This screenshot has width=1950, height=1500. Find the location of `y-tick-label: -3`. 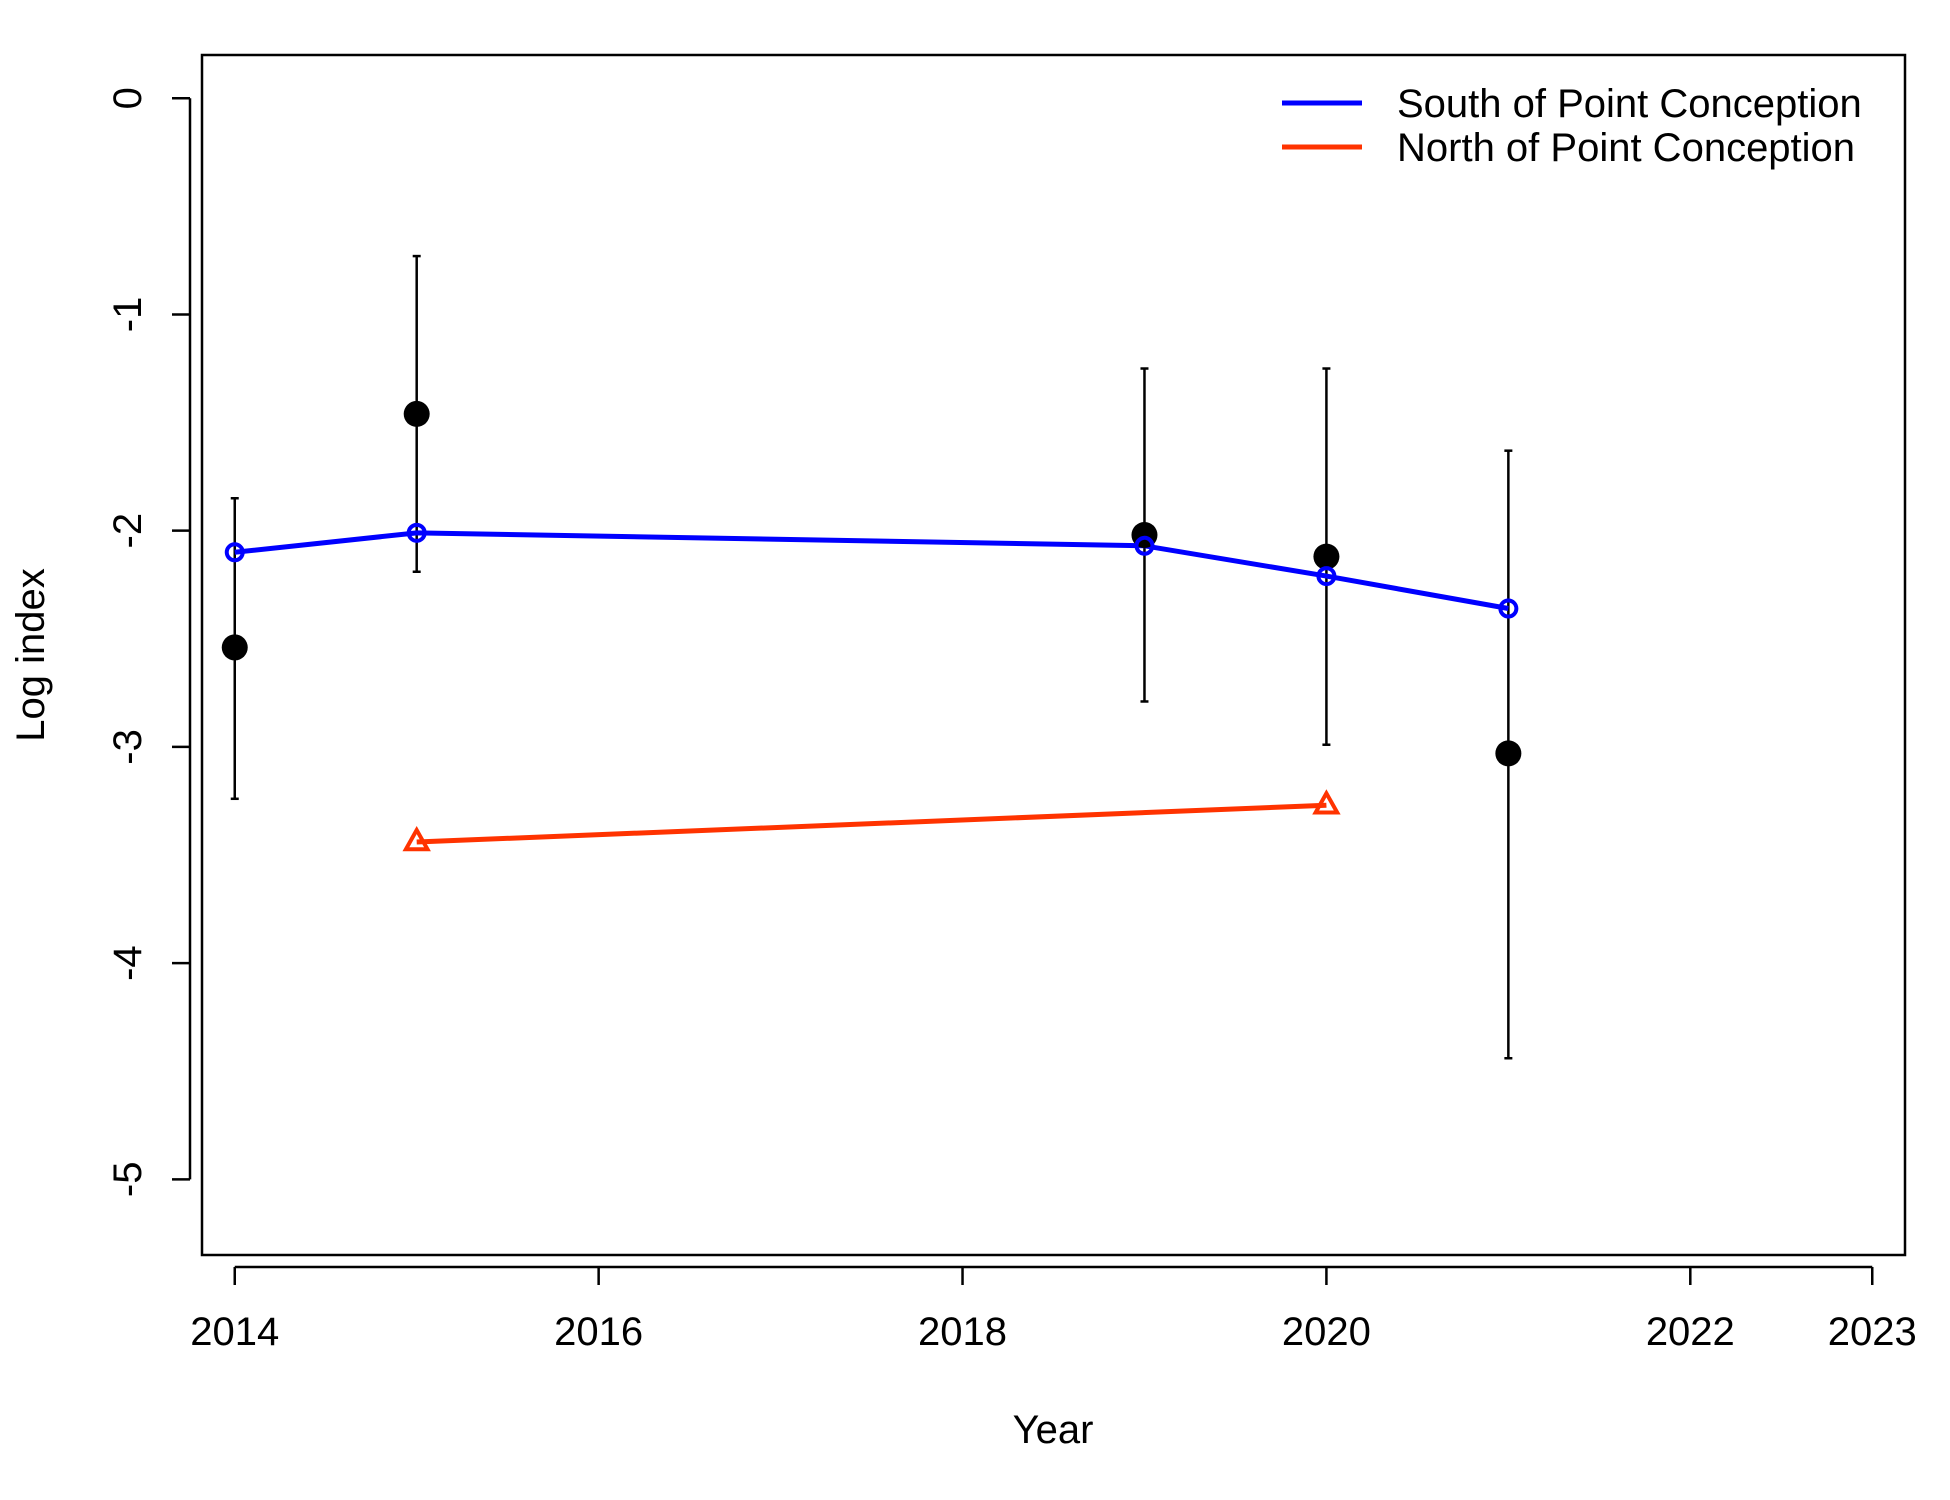

y-tick-label: -3 is located at coordinates (128, 747).